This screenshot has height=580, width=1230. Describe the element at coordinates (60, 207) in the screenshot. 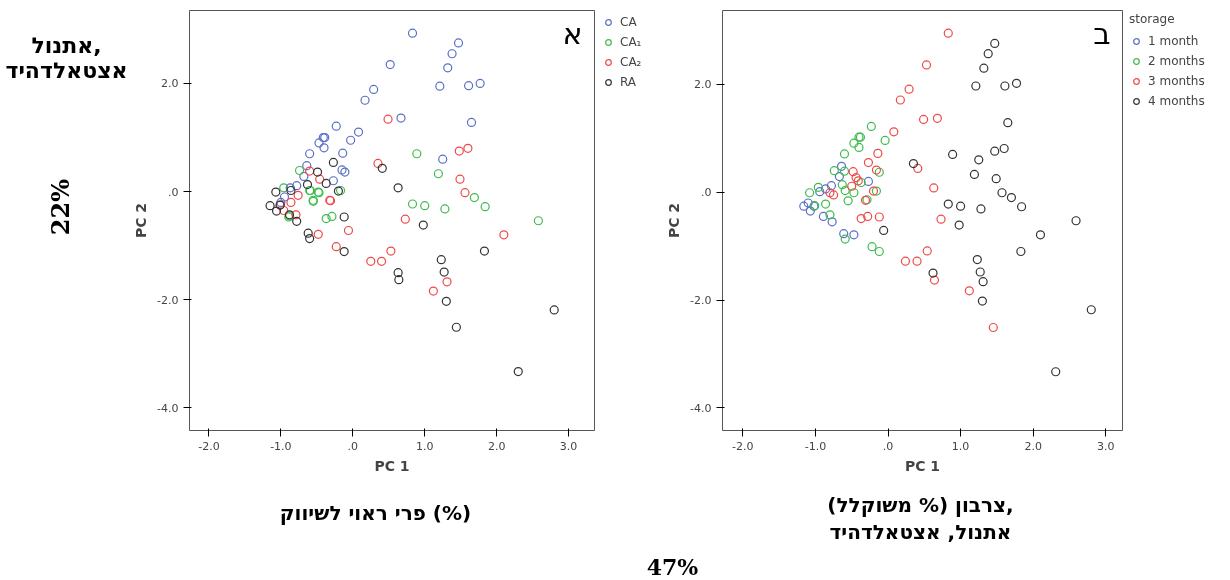

I see `text: 22%` at that location.